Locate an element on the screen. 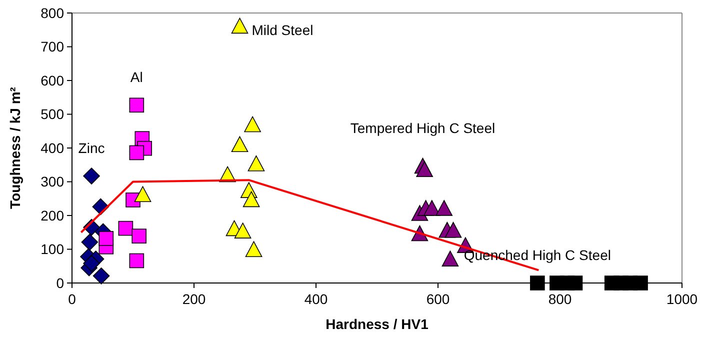  y-tick-label: 100 is located at coordinates (52, 249).